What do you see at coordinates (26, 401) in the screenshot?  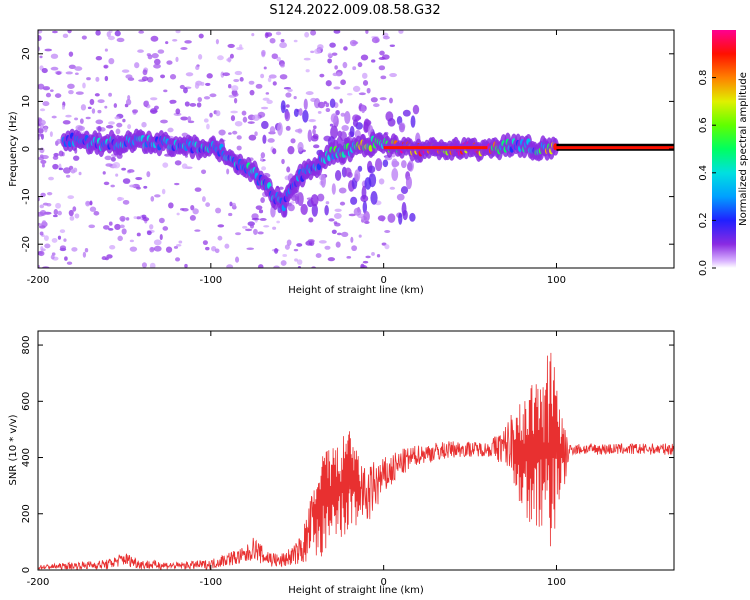 I see `snr-y-tick-label: 600` at bounding box center [26, 401].